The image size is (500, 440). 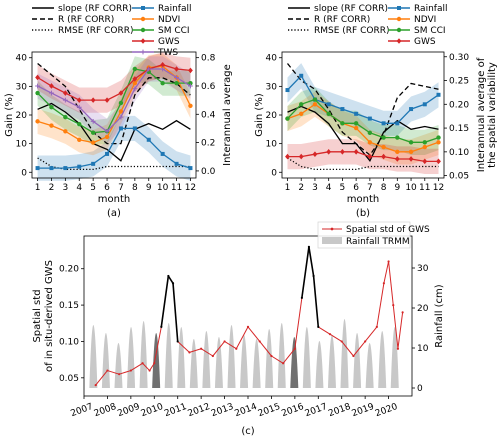 What do you see at coordinates (128, 410) in the screenshot?
I see `x-tick-label-2-2: 2009` at bounding box center [128, 410].